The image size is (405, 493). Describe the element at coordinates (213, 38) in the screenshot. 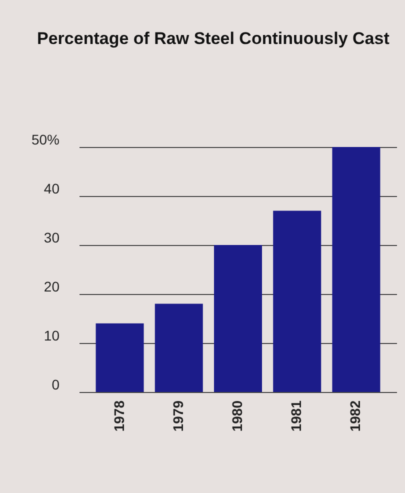

I see `chart-title: Percentage of Raw Steel Continuously Cast` at that location.